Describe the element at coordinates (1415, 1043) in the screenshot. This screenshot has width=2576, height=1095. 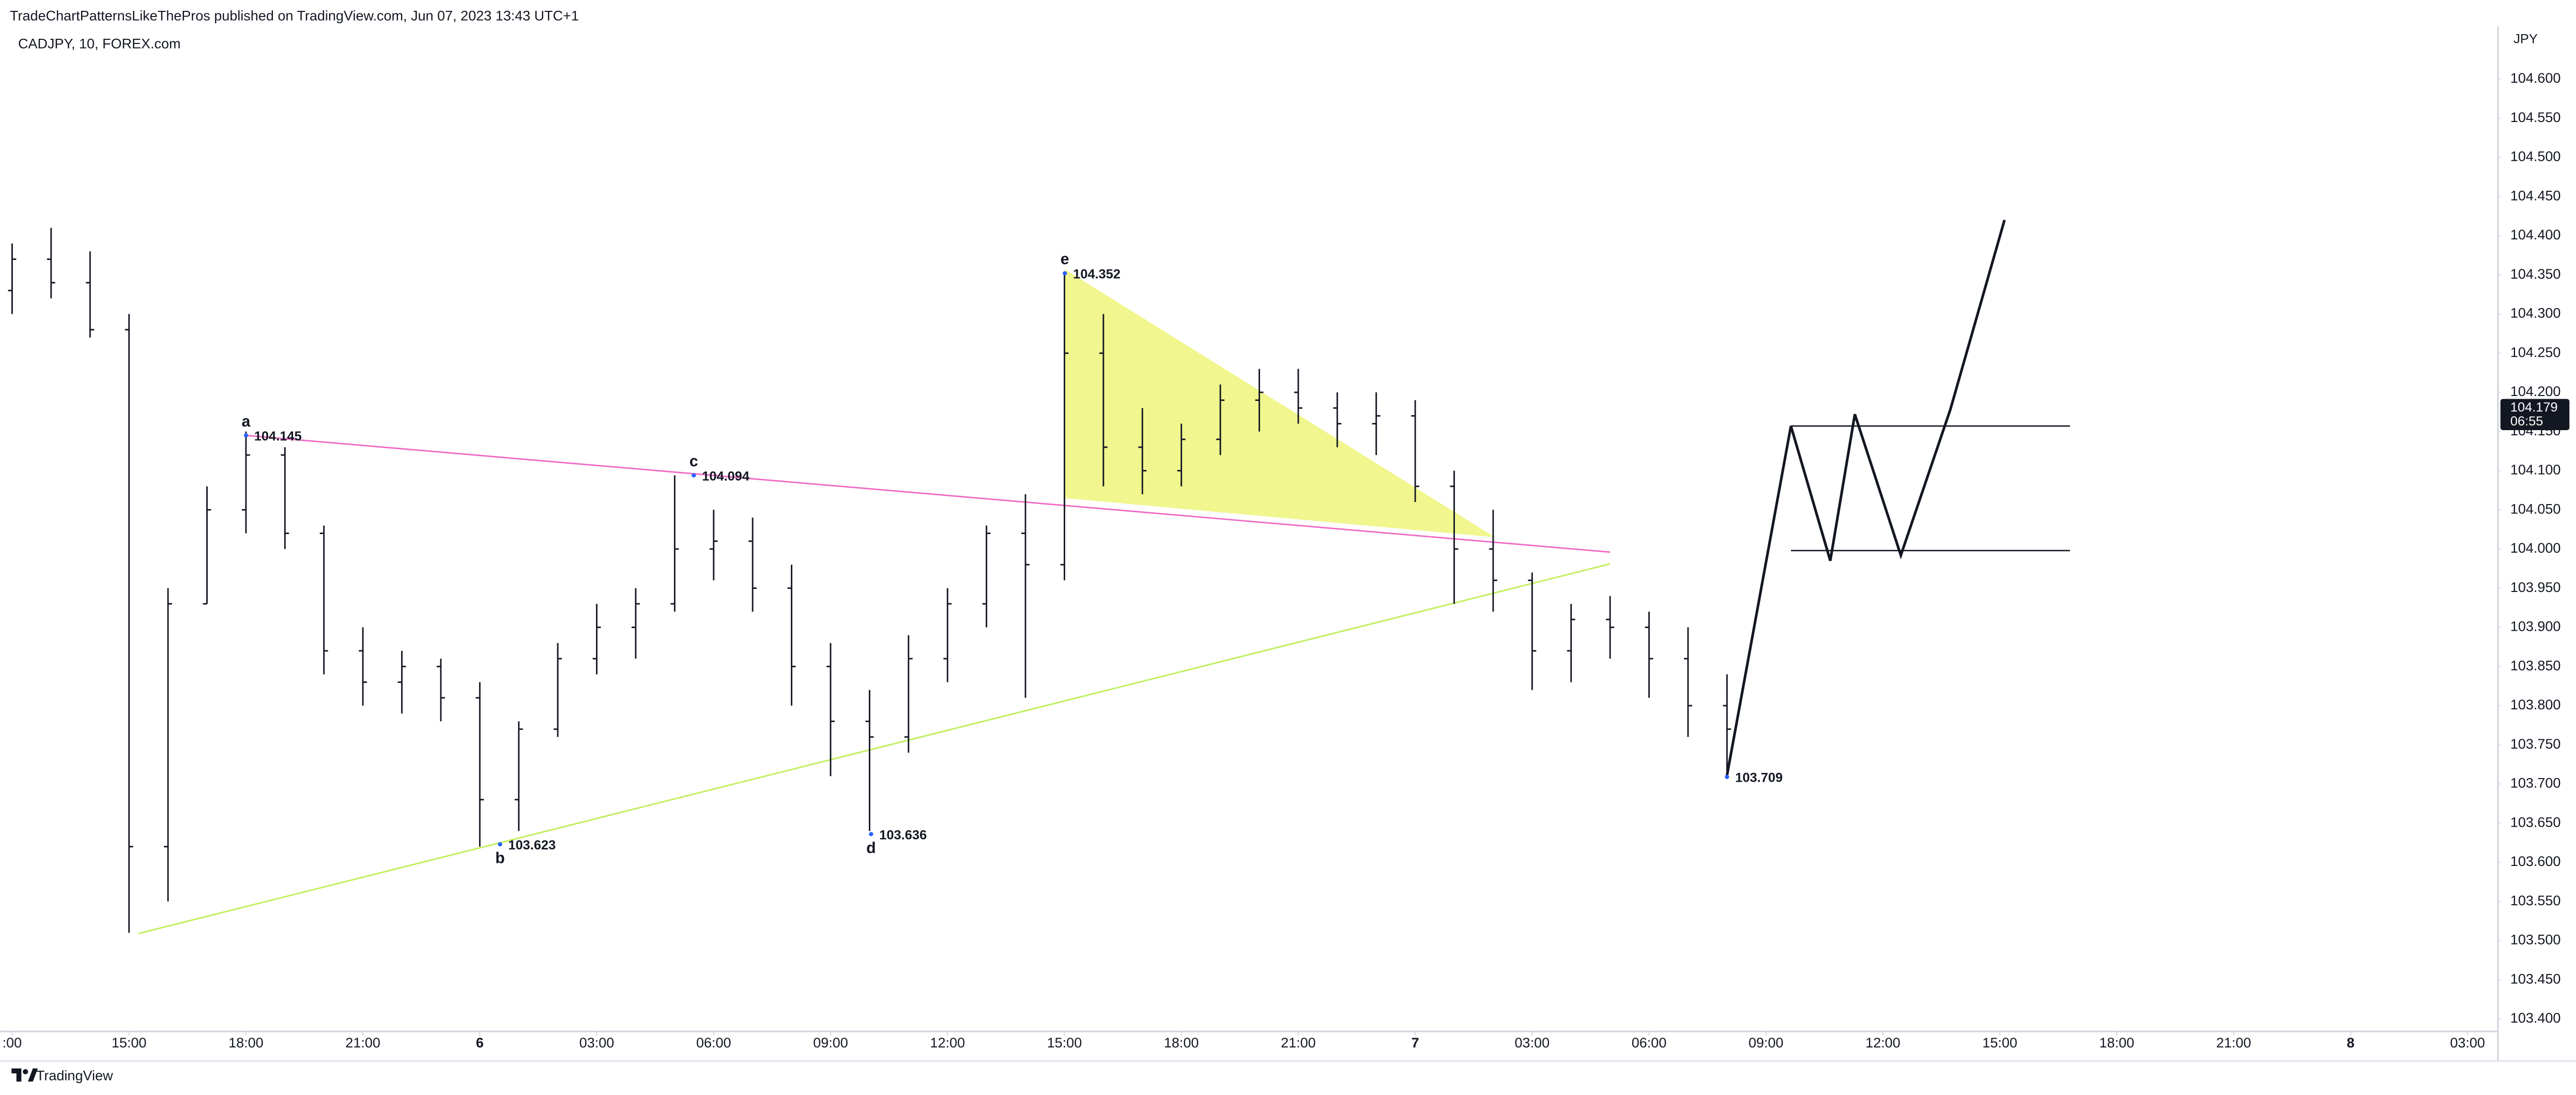
I see `x-tick-label: 7` at that location.